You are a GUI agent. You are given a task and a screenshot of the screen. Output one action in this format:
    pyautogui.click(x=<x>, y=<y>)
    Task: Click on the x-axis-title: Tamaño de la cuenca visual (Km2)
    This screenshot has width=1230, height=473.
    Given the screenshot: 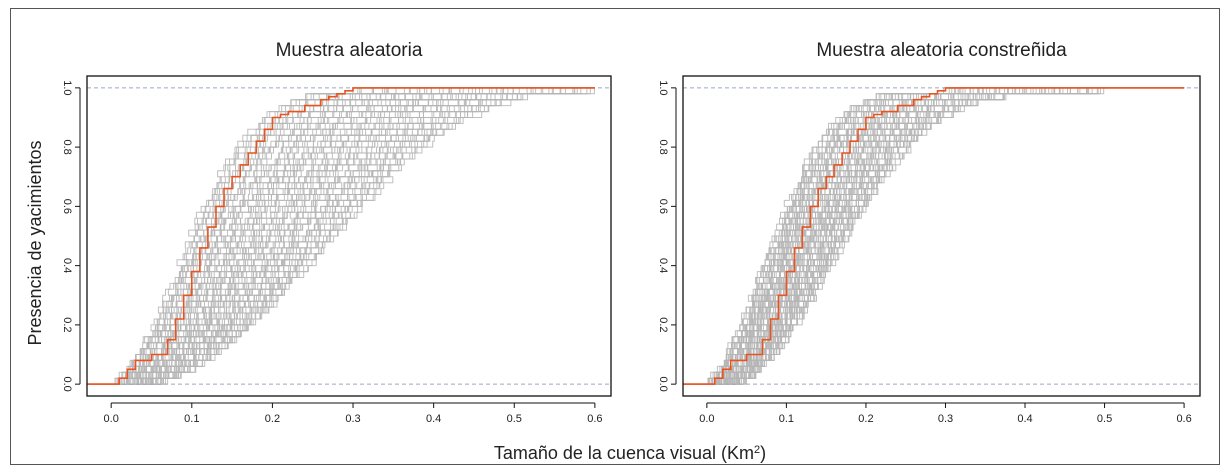 What is the action you would take?
    pyautogui.click(x=630, y=453)
    